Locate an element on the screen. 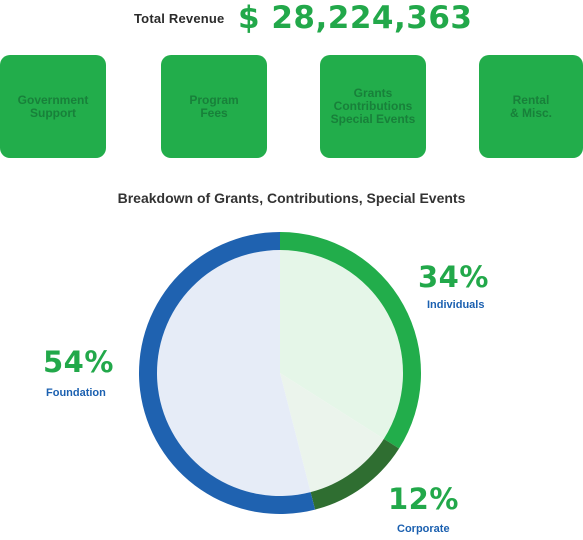  revenue-card-rental-misc: Rental & Misc. is located at coordinates (531, 106).